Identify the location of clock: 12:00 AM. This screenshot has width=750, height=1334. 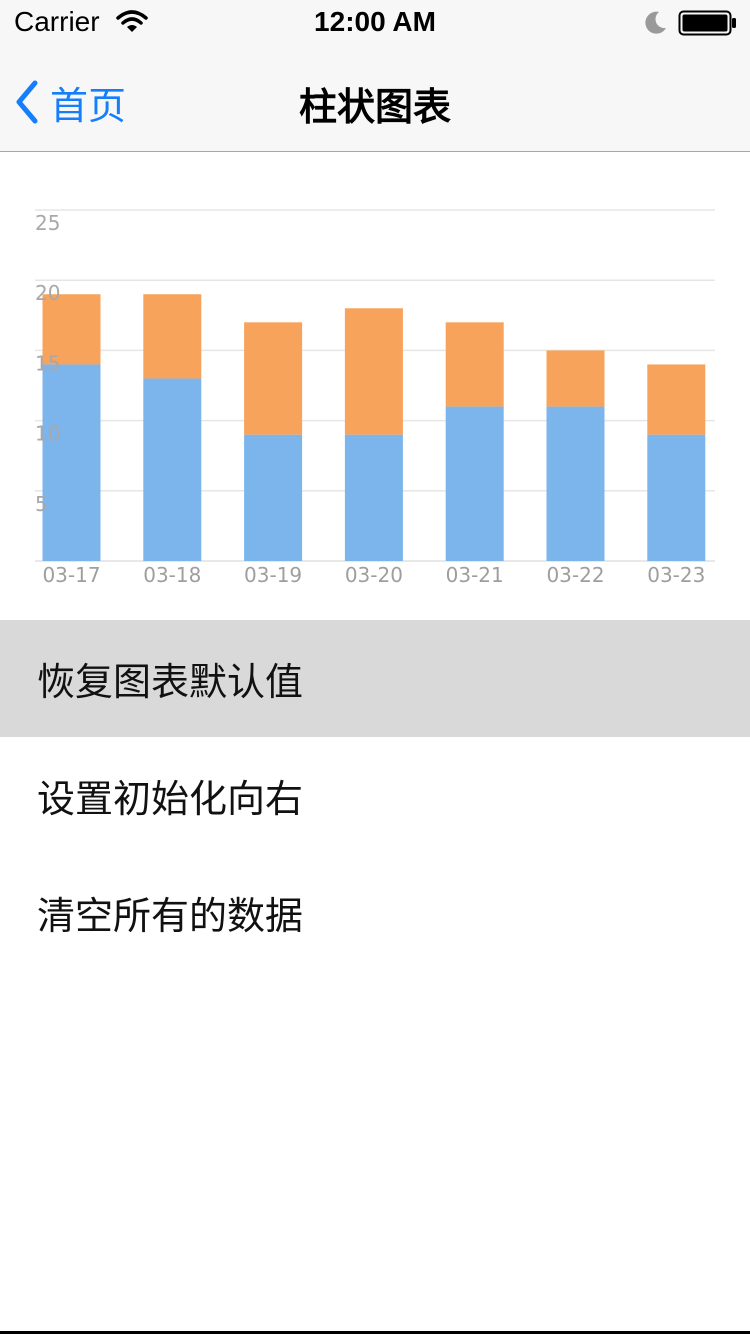
(375, 21).